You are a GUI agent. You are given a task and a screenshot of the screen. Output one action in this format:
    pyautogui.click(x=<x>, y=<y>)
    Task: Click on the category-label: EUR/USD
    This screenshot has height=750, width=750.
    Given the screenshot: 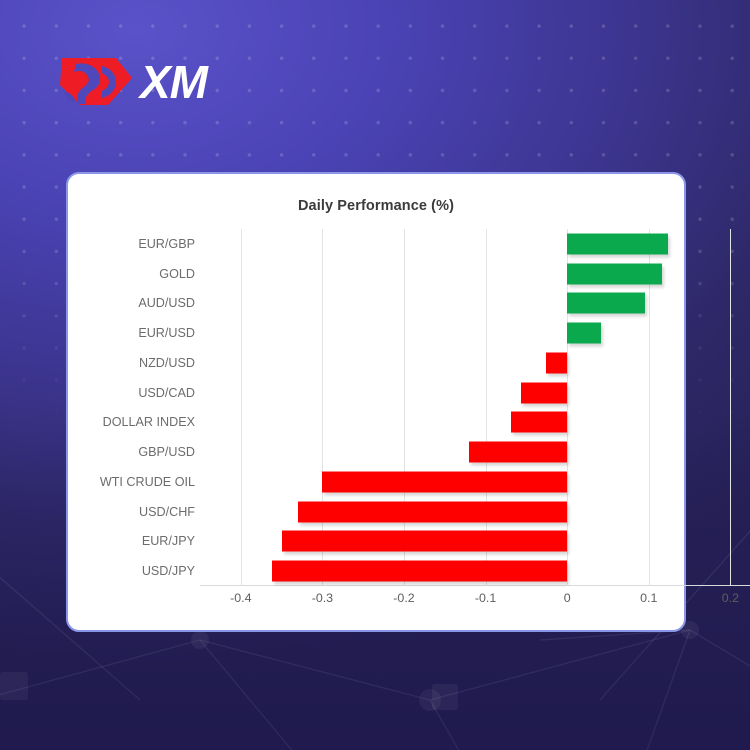 What is the action you would take?
    pyautogui.click(x=166, y=333)
    